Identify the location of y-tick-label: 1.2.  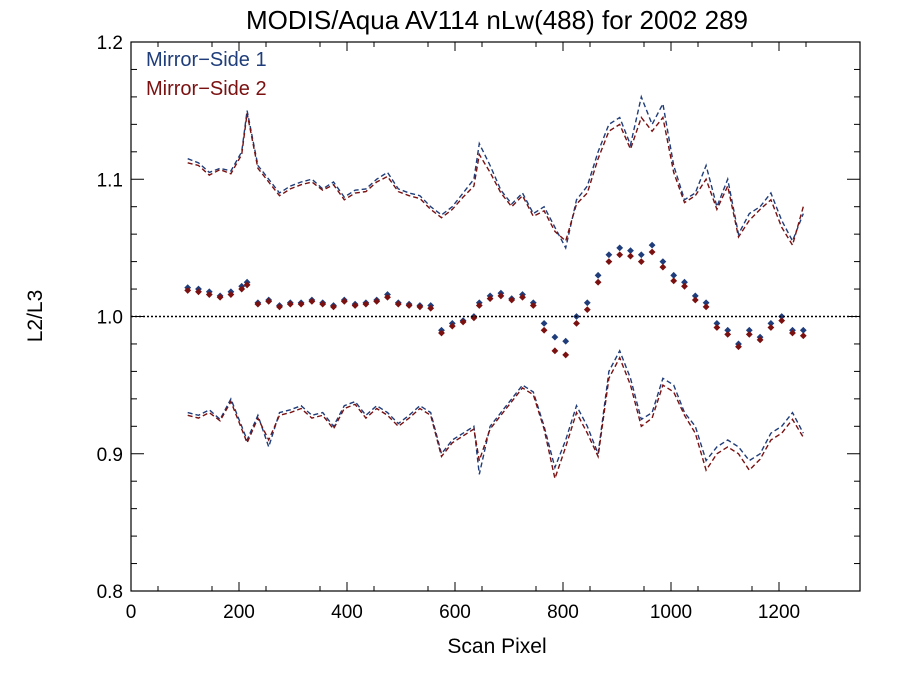
(110, 43).